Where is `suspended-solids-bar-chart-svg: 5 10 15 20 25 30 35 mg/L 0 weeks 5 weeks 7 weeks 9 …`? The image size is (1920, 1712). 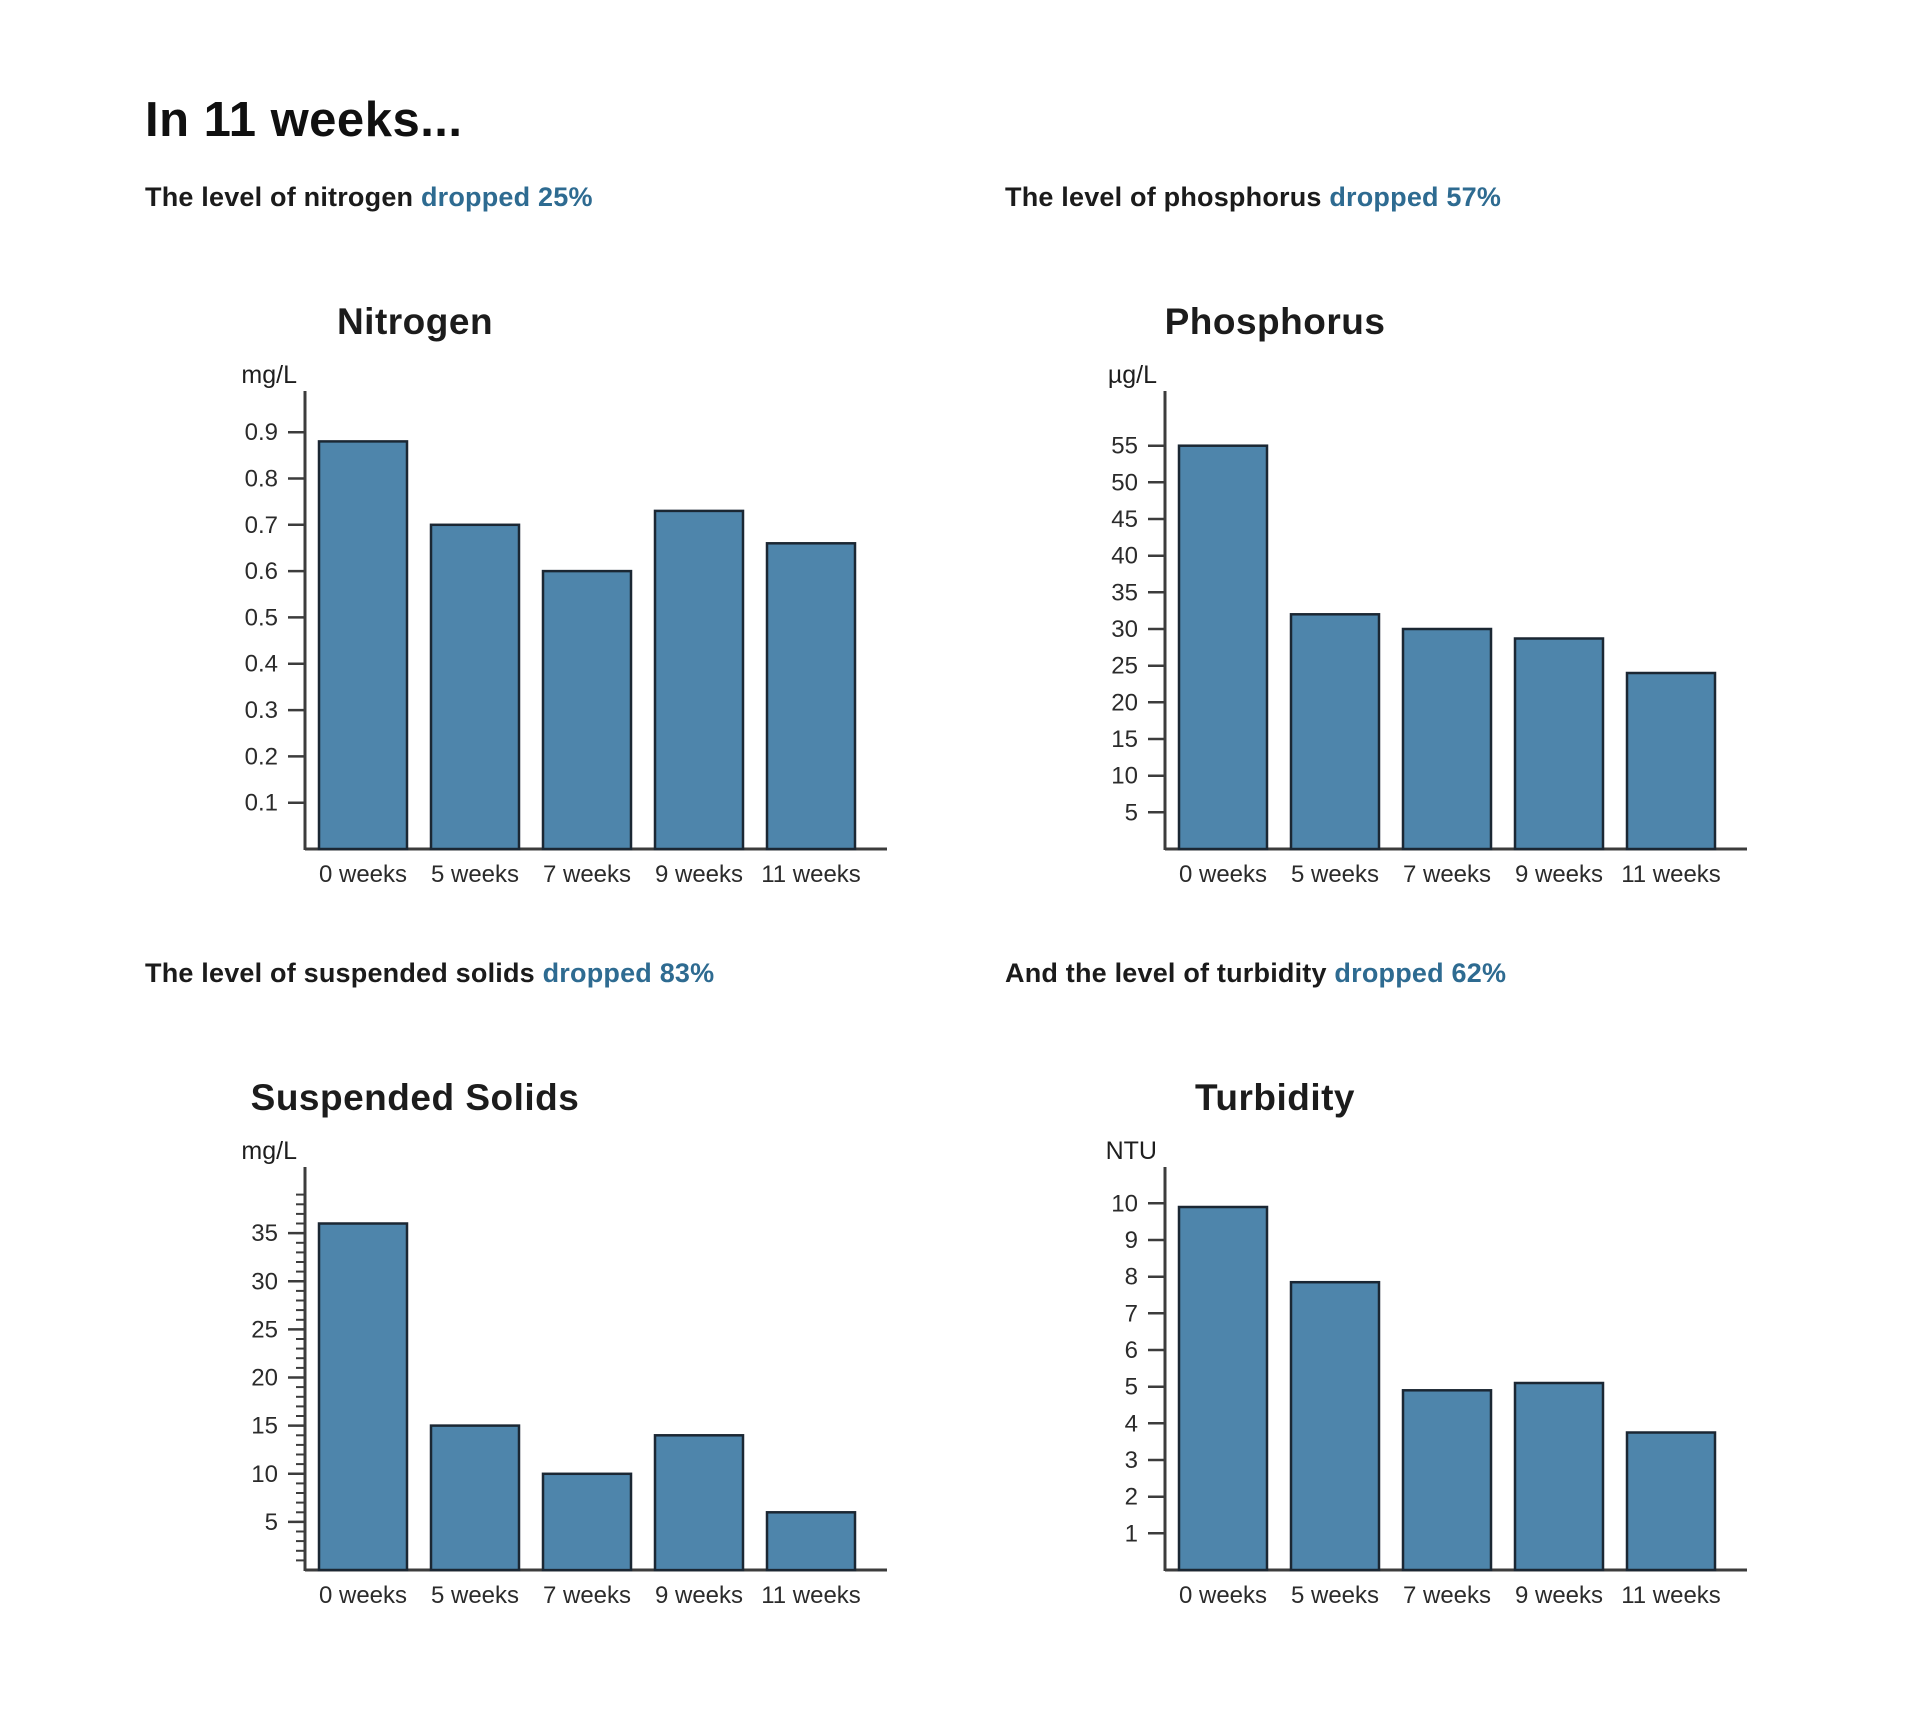
suspended-solids-bar-chart-svg: 5 10 15 20 25 30 35 mg/L 0 weeks 5 weeks 7 weeks 9 … is located at coordinates (564, 1373).